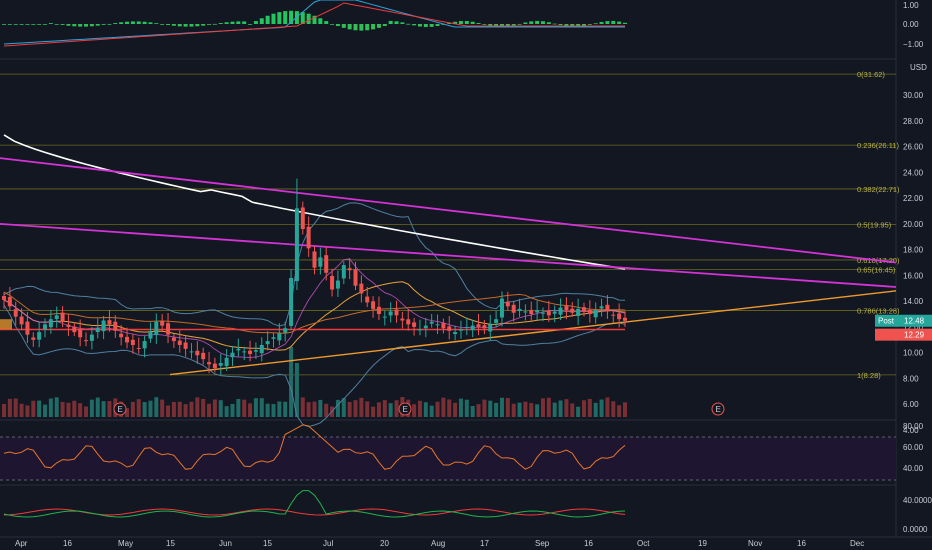  I want to click on fib-level-label: 0.786(13.28), so click(878, 310).